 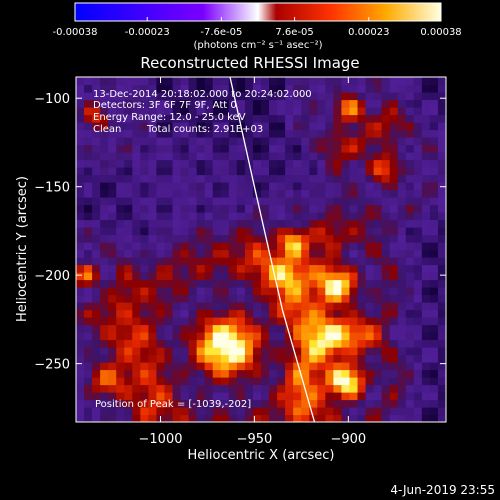 What do you see at coordinates (348, 439) in the screenshot?
I see `x-tick-label: −900` at bounding box center [348, 439].